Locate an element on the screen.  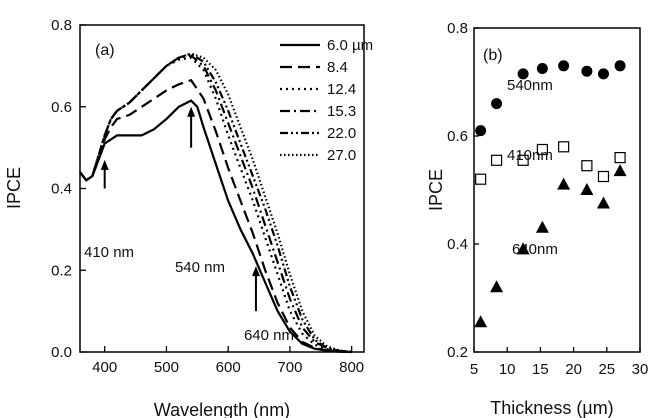
panel-b-series-labels: 540nm 410nm 640nm is located at coordinates (532, 167).